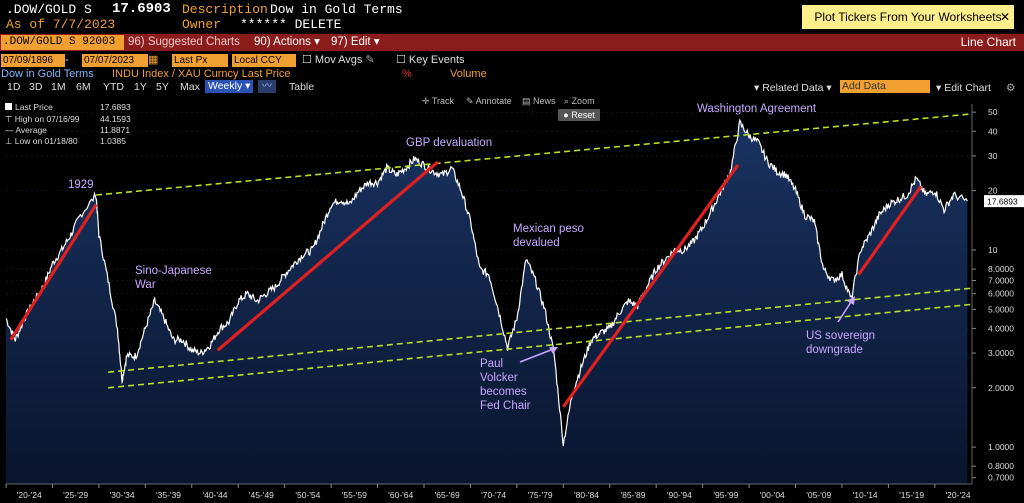 Image resolution: width=1024 pixels, height=503 pixels. Describe the element at coordinates (536, 243) in the screenshot. I see `annotation-mexican-peso-2: devalued` at that location.